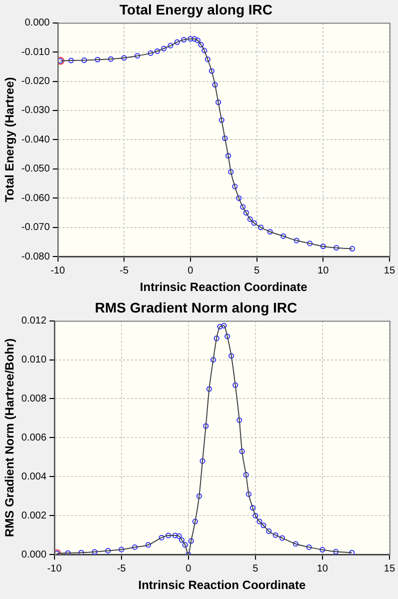 The width and height of the screenshot is (398, 599). I want to click on y-tick-label: -0.050, so click(35, 169).